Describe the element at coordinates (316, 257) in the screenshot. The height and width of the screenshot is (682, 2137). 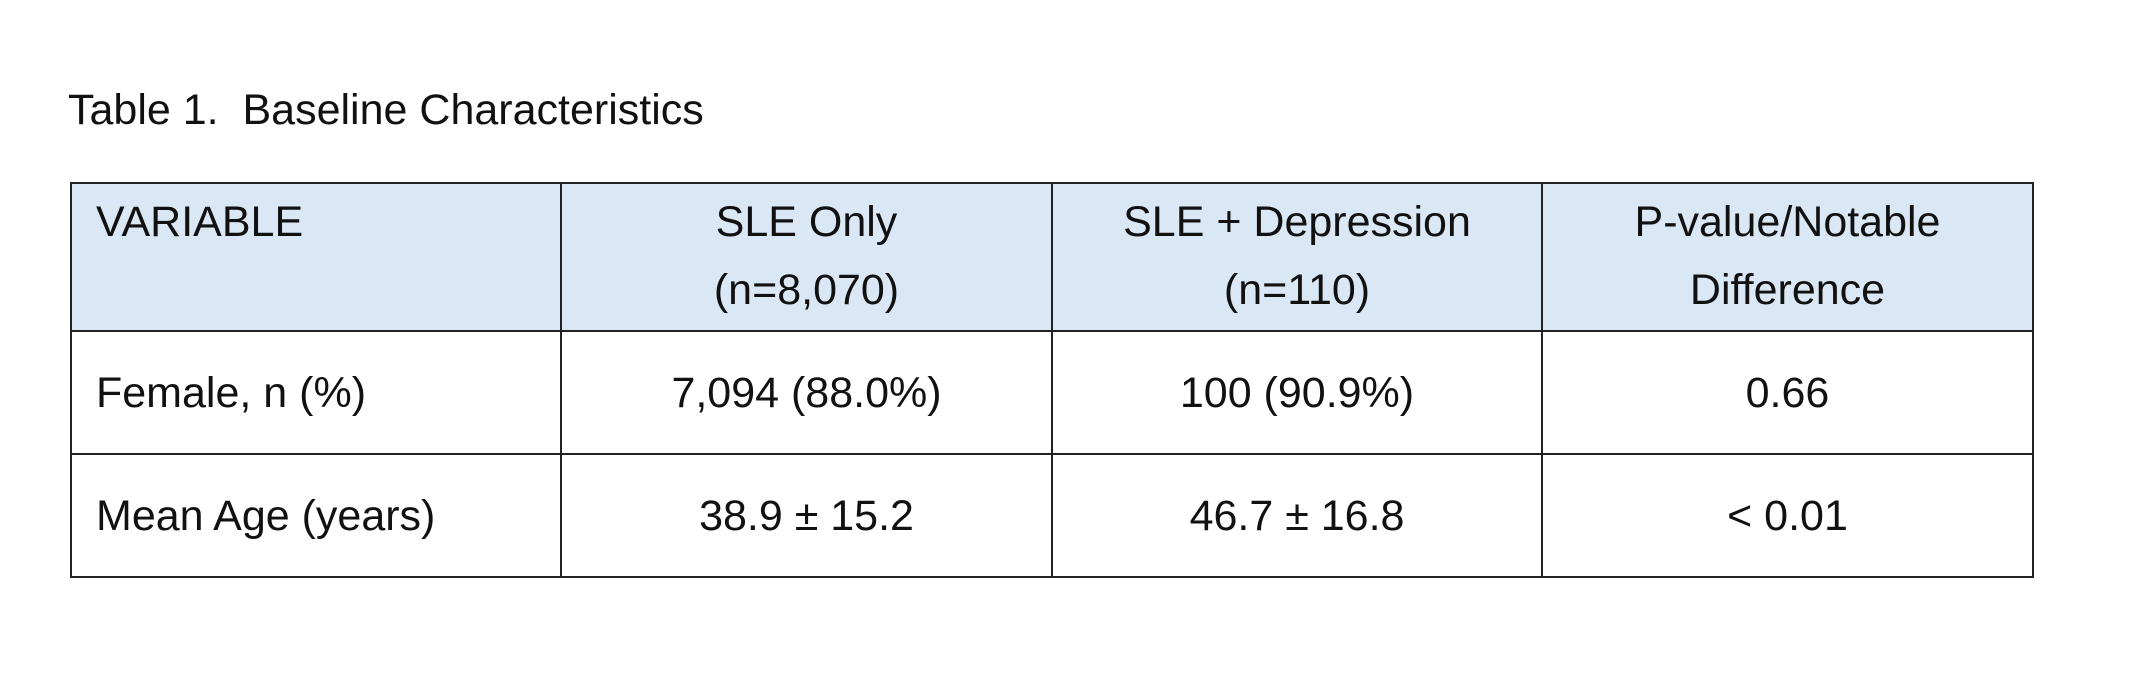
I see `header-variable: VARIABLE` at that location.